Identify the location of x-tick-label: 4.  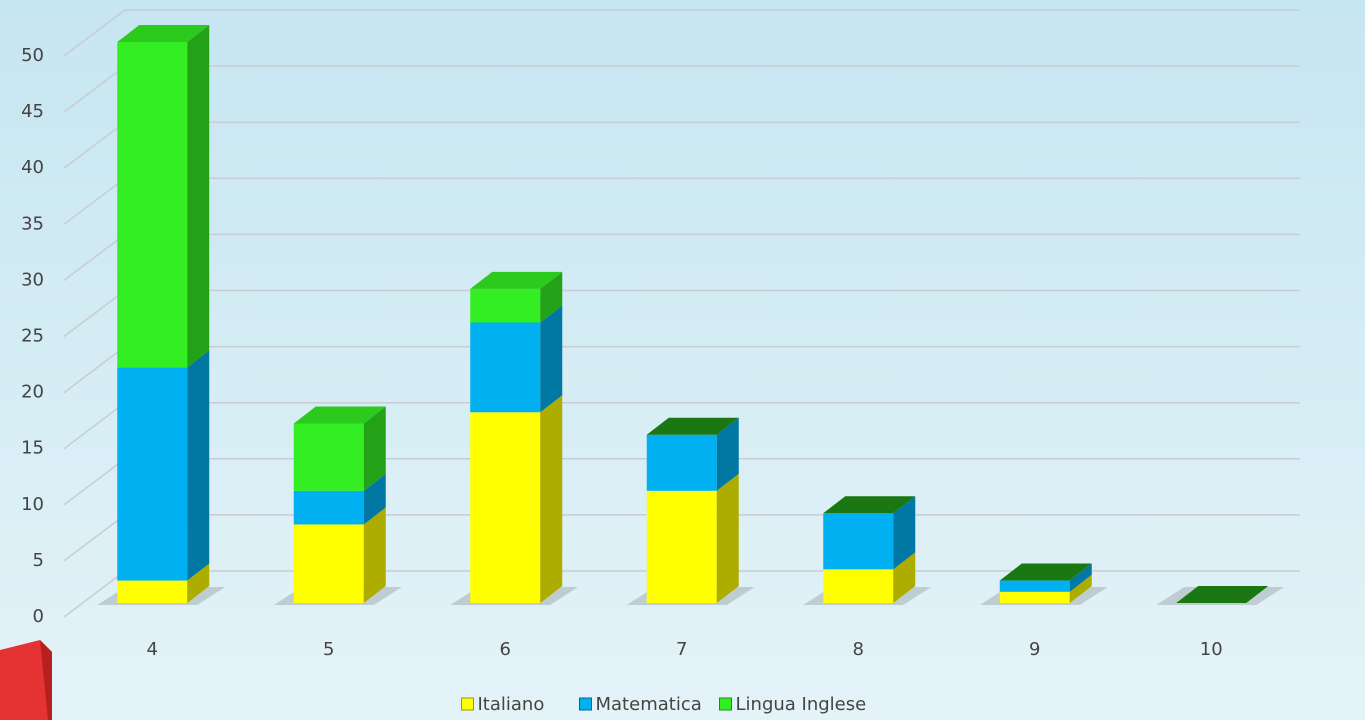
(152, 649).